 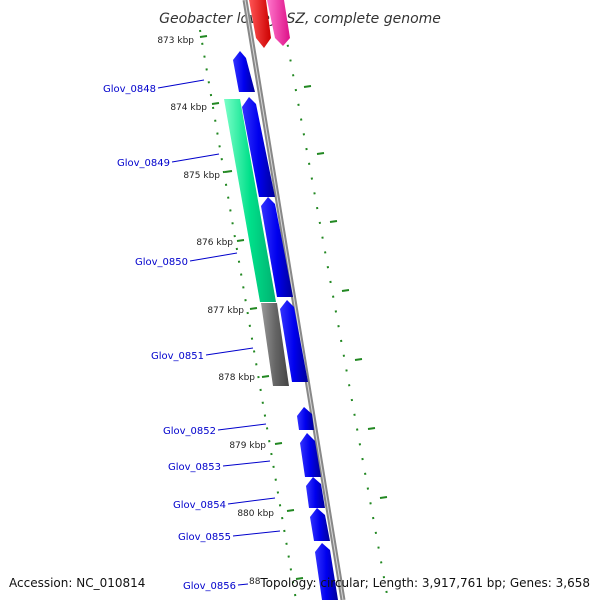 I want to click on gene-label-glov-0854: Glov_0854, so click(x=199, y=505).